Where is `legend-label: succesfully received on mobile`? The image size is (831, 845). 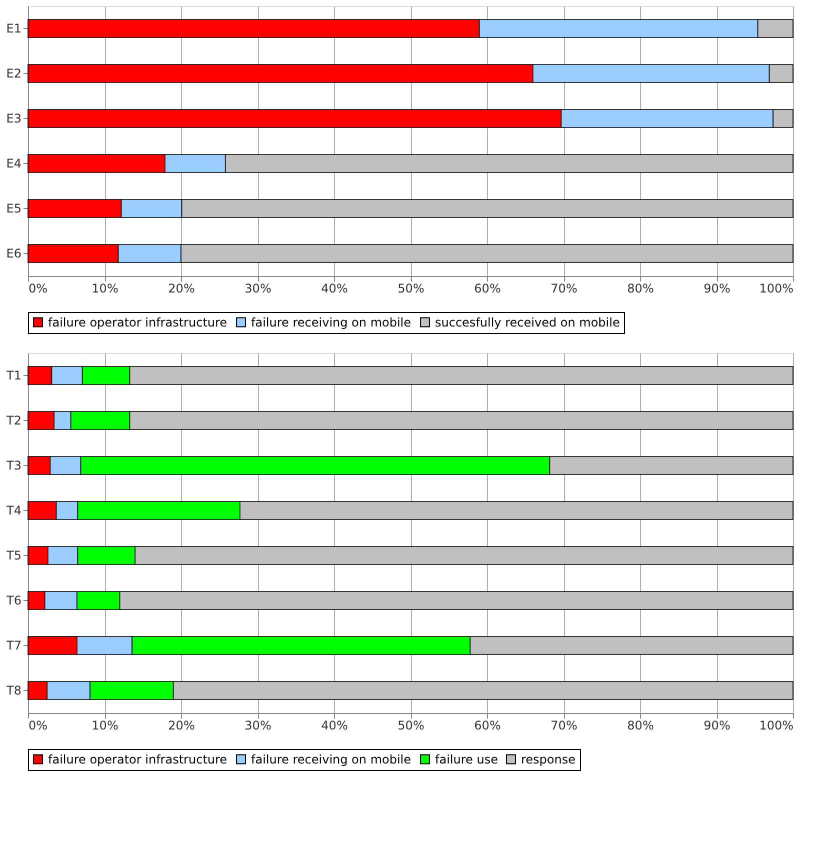 legend-label: succesfully received on mobile is located at coordinates (527, 322).